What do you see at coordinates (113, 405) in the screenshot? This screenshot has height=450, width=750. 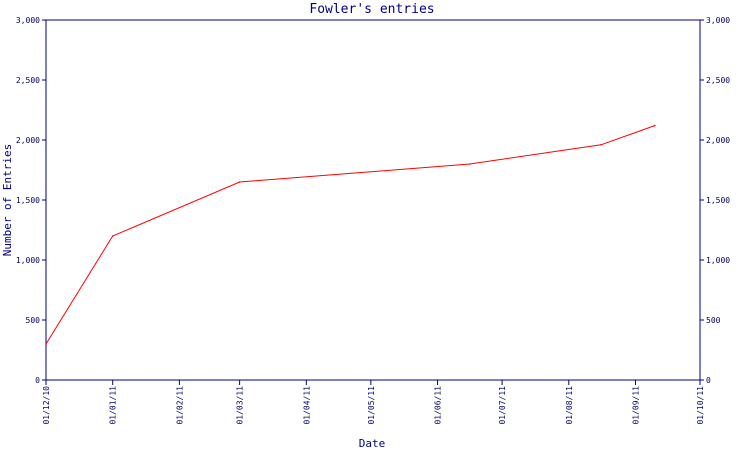 I see `x-tick-label: 01/01/11` at bounding box center [113, 405].